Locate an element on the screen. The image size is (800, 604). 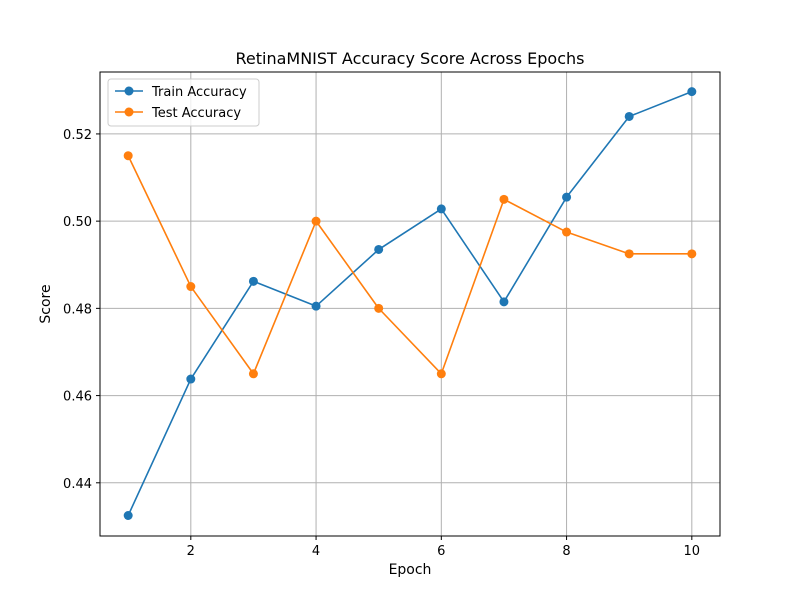
legend: Train Accuracy Test Accuracy is located at coordinates (183, 102).